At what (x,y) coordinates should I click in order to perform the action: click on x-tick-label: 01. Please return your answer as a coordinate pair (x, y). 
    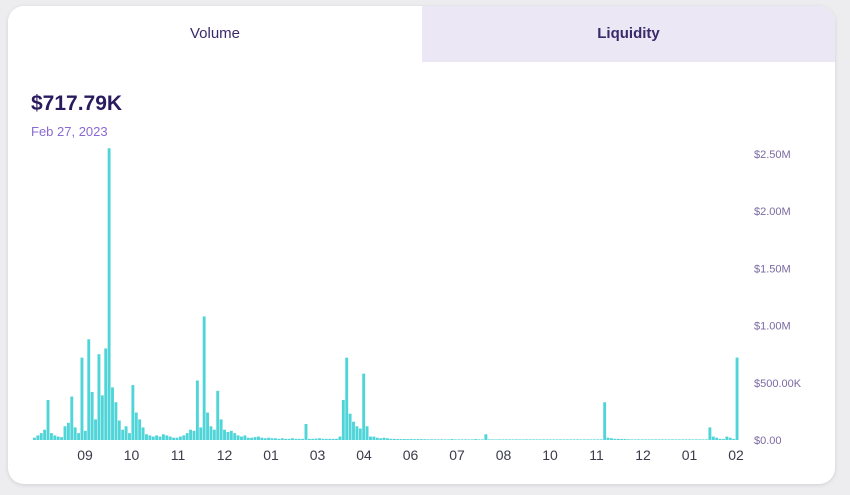
    Looking at the image, I should click on (271, 455).